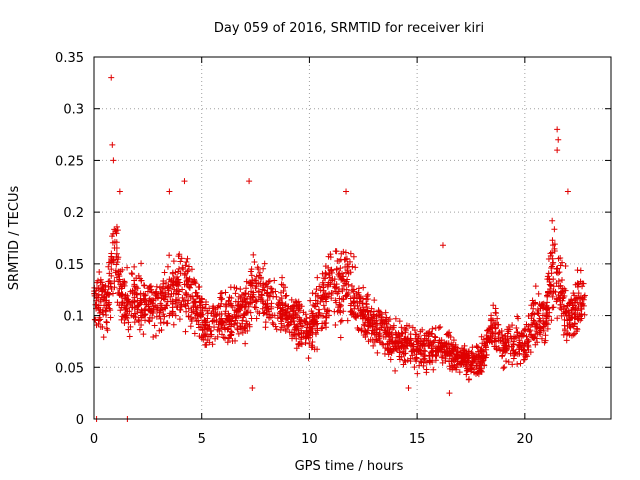 The image size is (640, 480). Describe the element at coordinates (73, 213) in the screenshot. I see `y-tick-label: 0.2` at that location.